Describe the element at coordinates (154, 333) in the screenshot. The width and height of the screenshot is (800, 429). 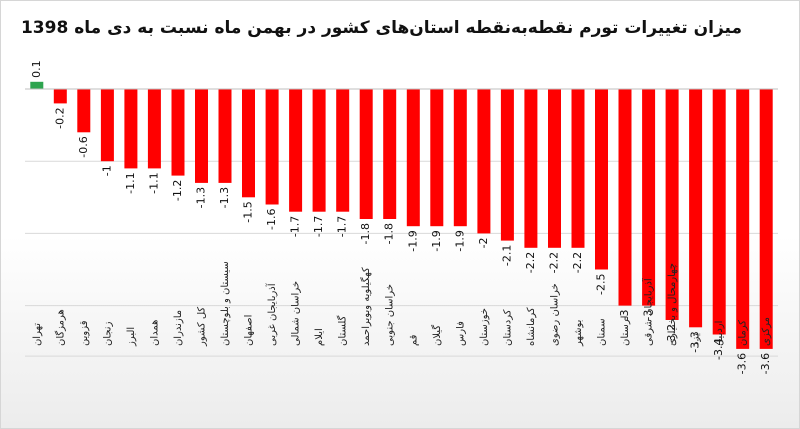
I see `category-label: همدان` at that location.